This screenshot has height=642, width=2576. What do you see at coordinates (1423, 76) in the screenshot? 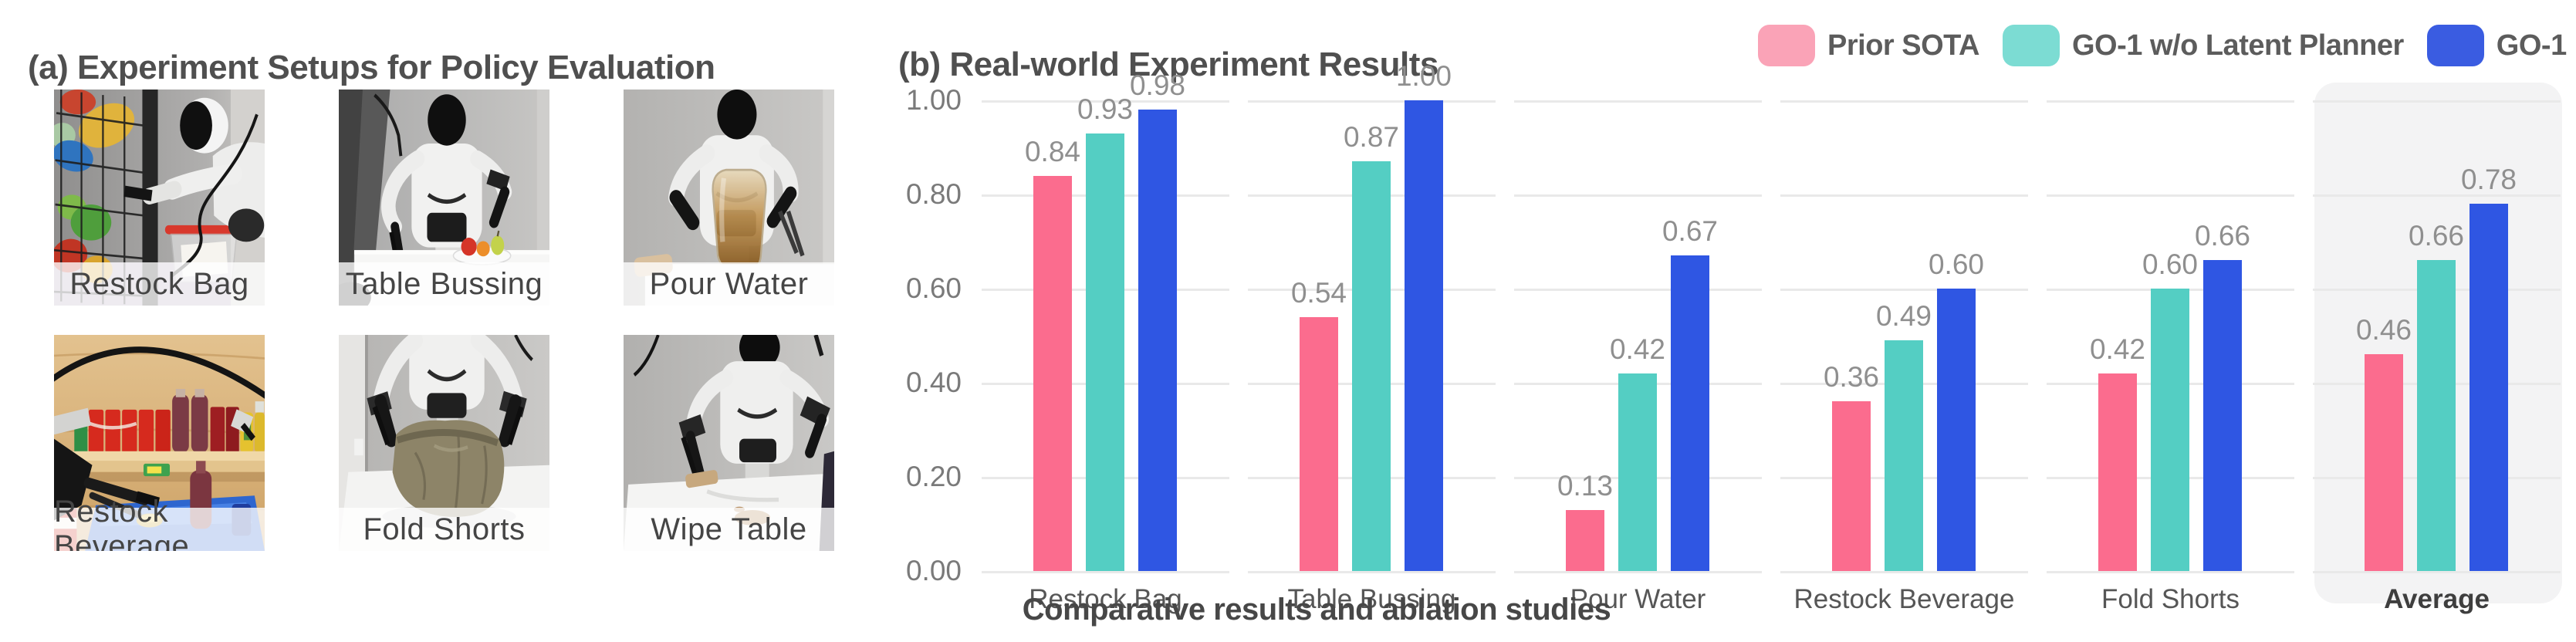
I see `bar-value-label: 1.00` at bounding box center [1423, 76].